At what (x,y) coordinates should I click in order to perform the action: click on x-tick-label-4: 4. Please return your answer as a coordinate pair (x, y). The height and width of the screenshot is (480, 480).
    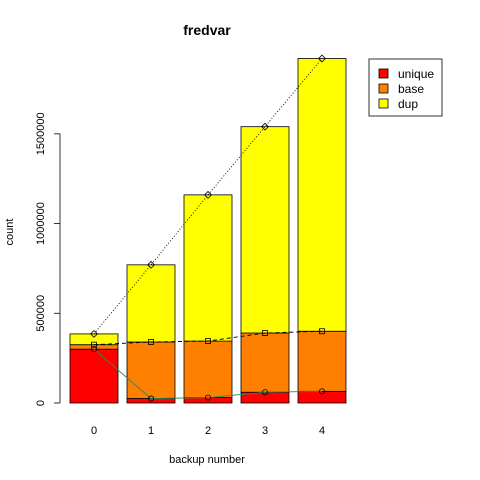
    Looking at the image, I should click on (322, 431).